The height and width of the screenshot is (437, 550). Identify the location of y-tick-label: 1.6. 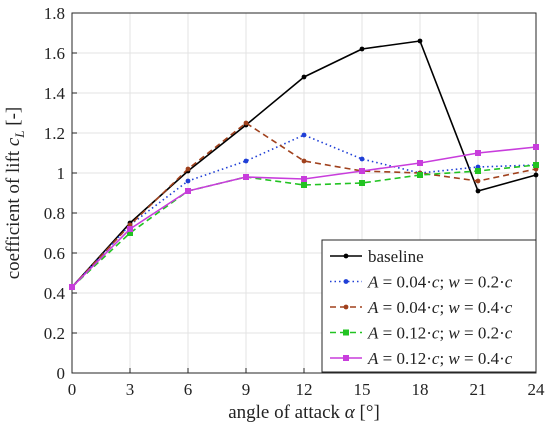
(54, 53).